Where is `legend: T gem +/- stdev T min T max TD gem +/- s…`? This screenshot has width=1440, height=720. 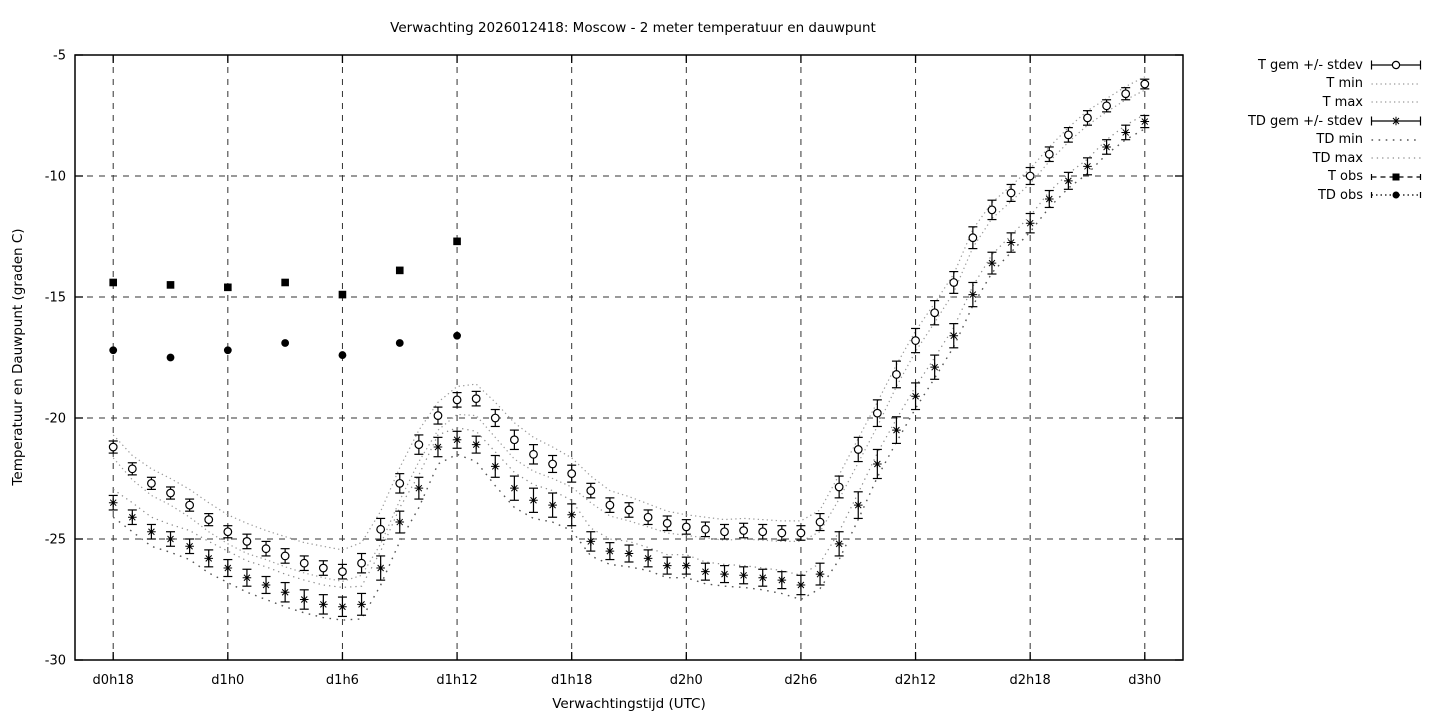
legend: T gem +/- stdev T min T max TD gem +/- s… is located at coordinates (1335, 130).